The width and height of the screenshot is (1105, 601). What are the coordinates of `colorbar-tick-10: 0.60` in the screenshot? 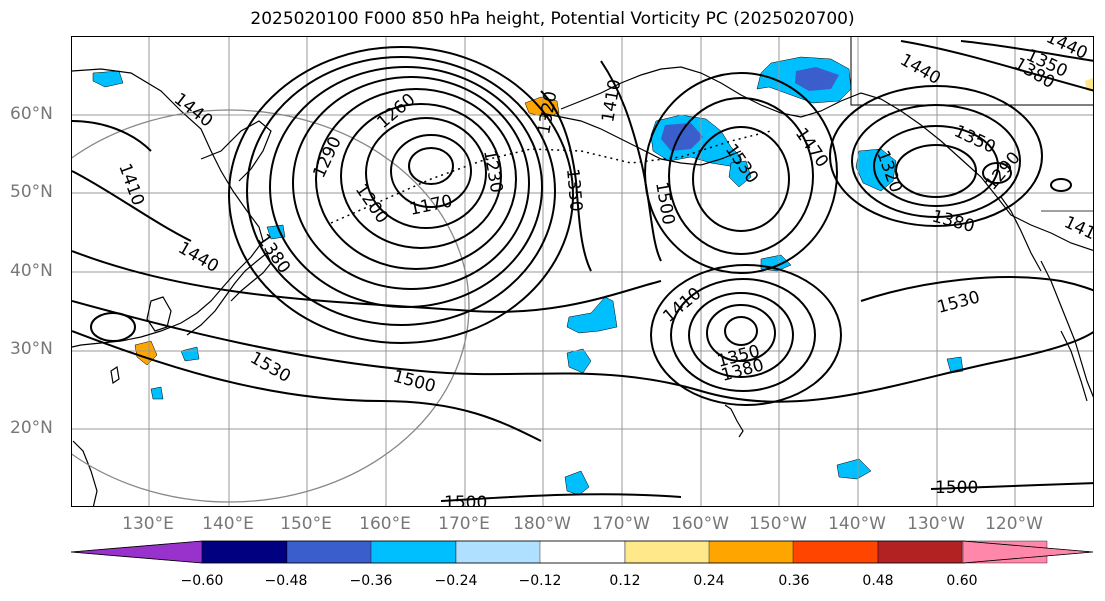 It's located at (962, 581).